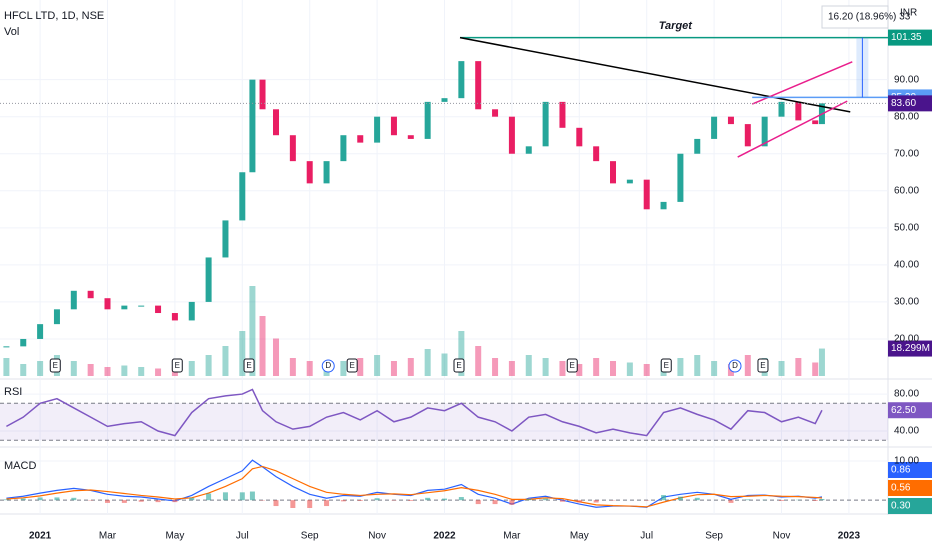 Image resolution: width=932 pixels, height=550 pixels. Describe the element at coordinates (20, 466) in the screenshot. I see `macd-legend: MACD` at that location.